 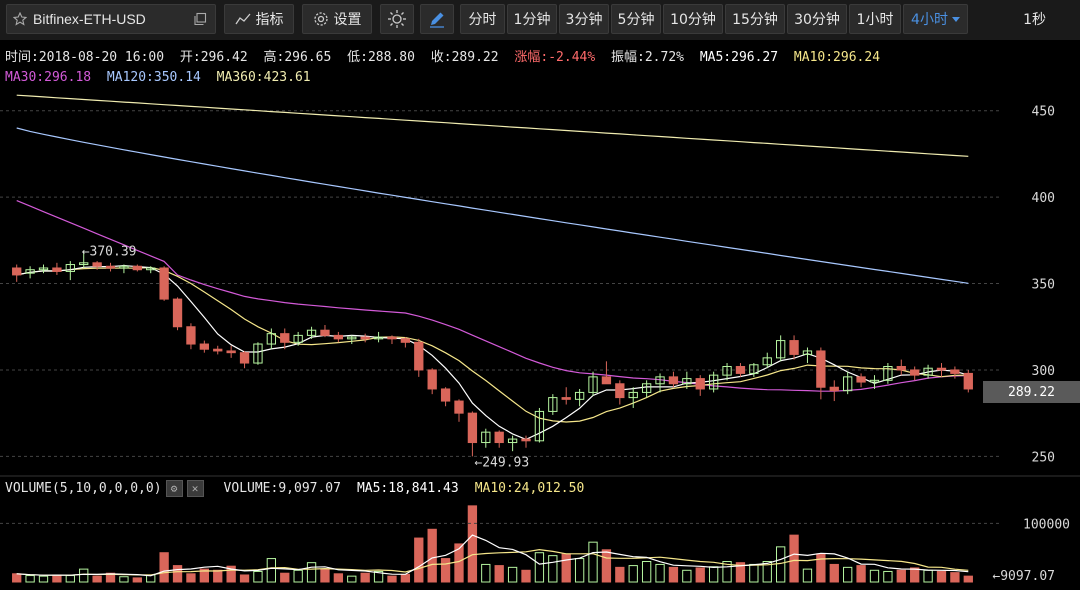 What do you see at coordinates (817, 19) in the screenshot?
I see `tab-interval-6: 30分钟` at bounding box center [817, 19].